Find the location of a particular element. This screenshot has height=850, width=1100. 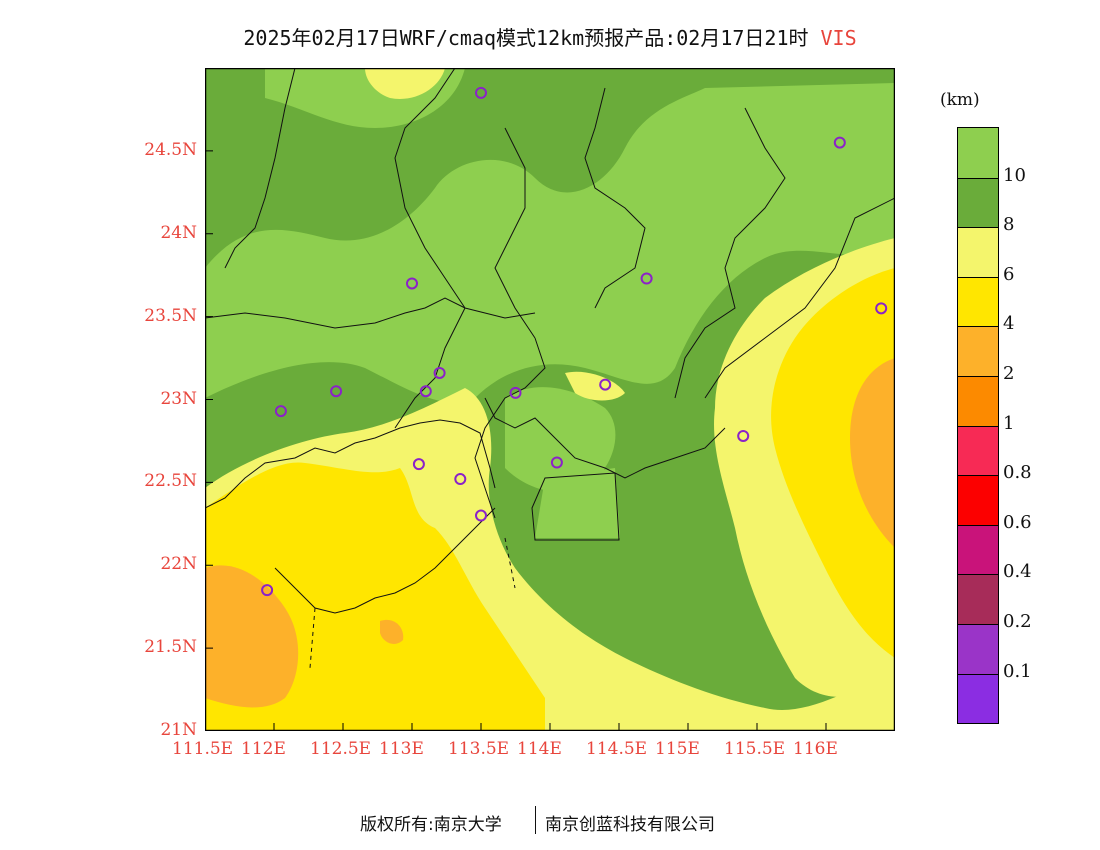

colorbar-label: 4 is located at coordinates (1009, 324).